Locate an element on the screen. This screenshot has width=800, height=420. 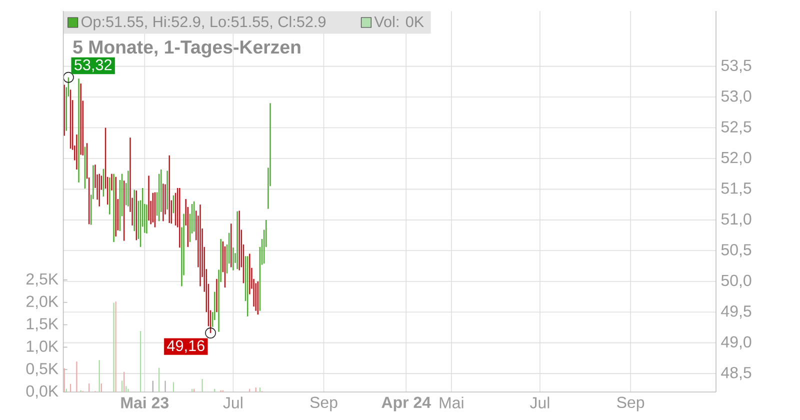
x-tick-label: Mai is located at coordinates (452, 402).